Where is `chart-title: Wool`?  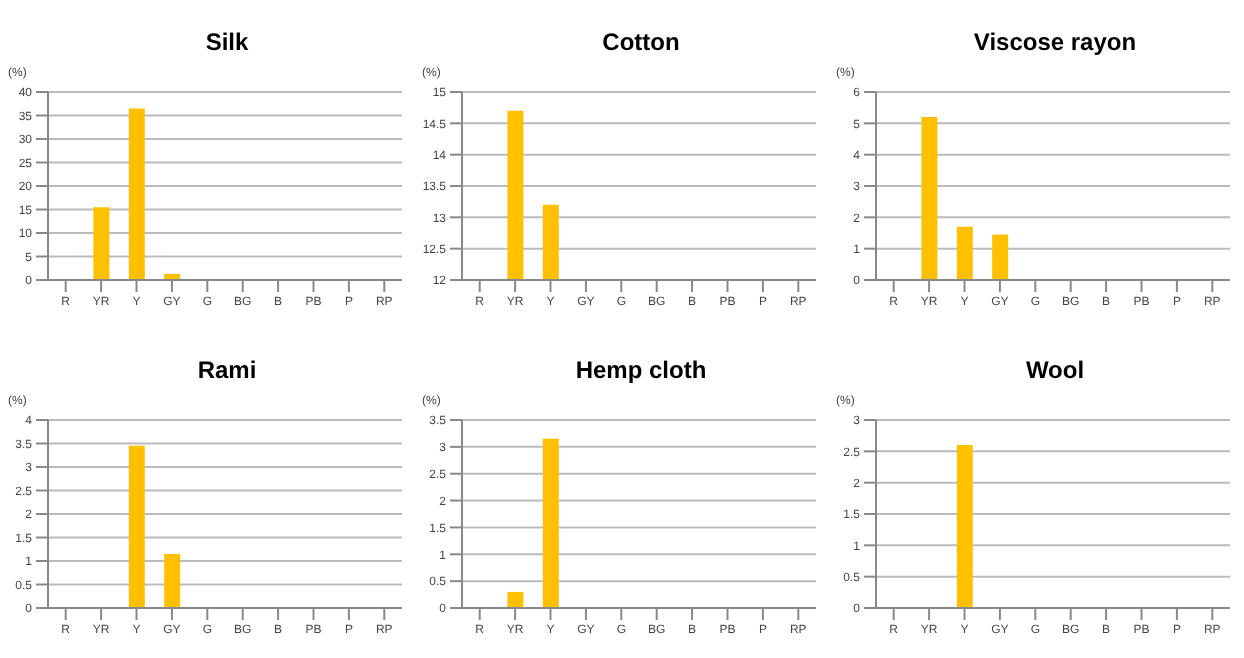 chart-title: Wool is located at coordinates (1055, 370).